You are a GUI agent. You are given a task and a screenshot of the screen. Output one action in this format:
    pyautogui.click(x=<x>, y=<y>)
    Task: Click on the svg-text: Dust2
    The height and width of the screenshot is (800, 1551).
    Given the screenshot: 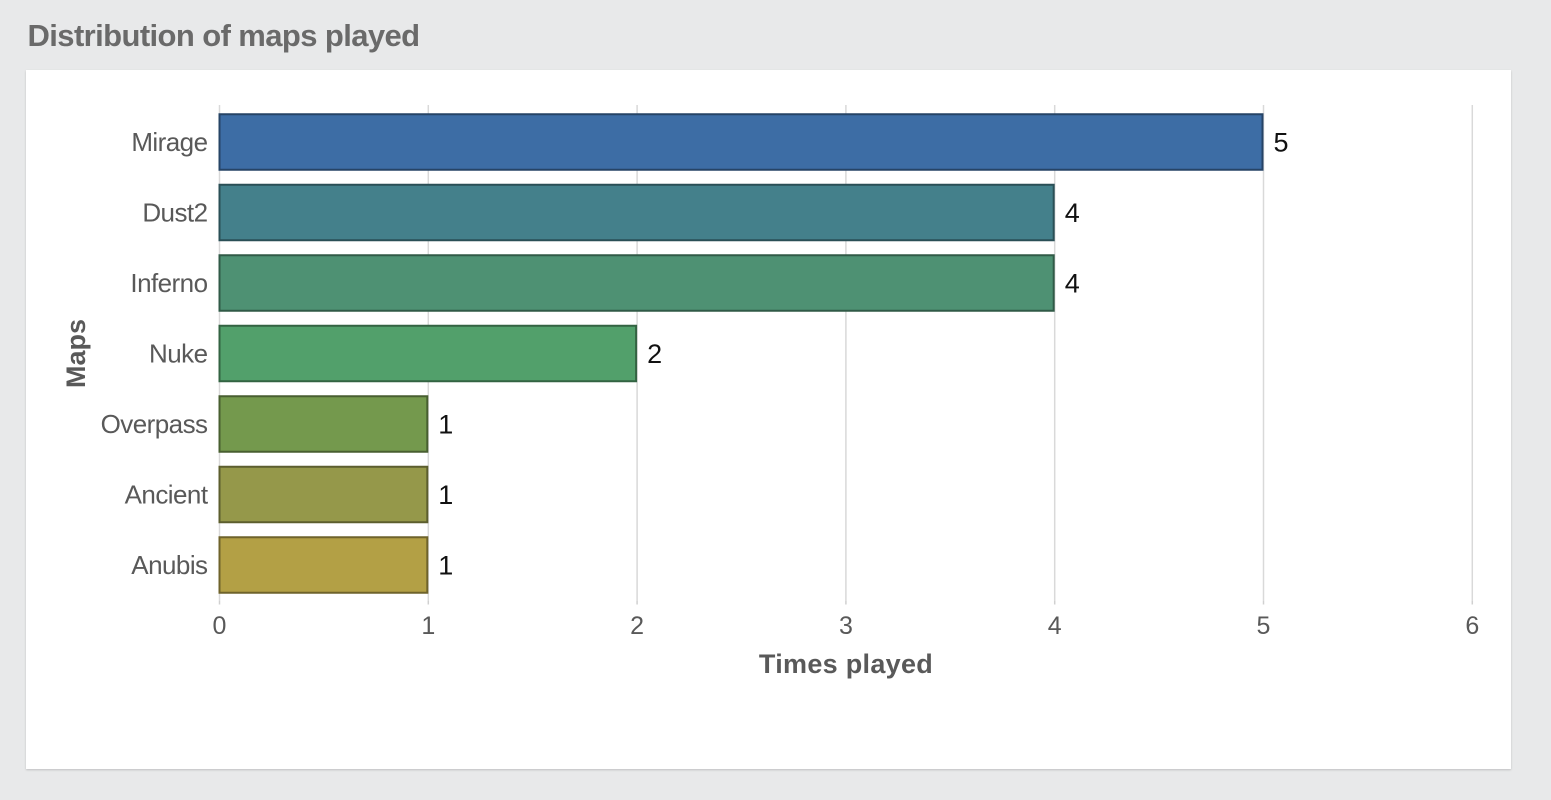 What is the action you would take?
    pyautogui.click(x=174, y=213)
    